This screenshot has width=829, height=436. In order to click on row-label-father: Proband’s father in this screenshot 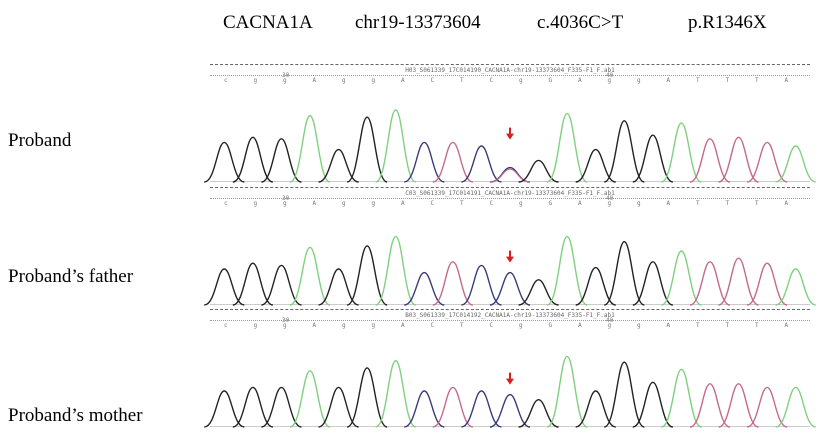, I will do `click(71, 276)`.